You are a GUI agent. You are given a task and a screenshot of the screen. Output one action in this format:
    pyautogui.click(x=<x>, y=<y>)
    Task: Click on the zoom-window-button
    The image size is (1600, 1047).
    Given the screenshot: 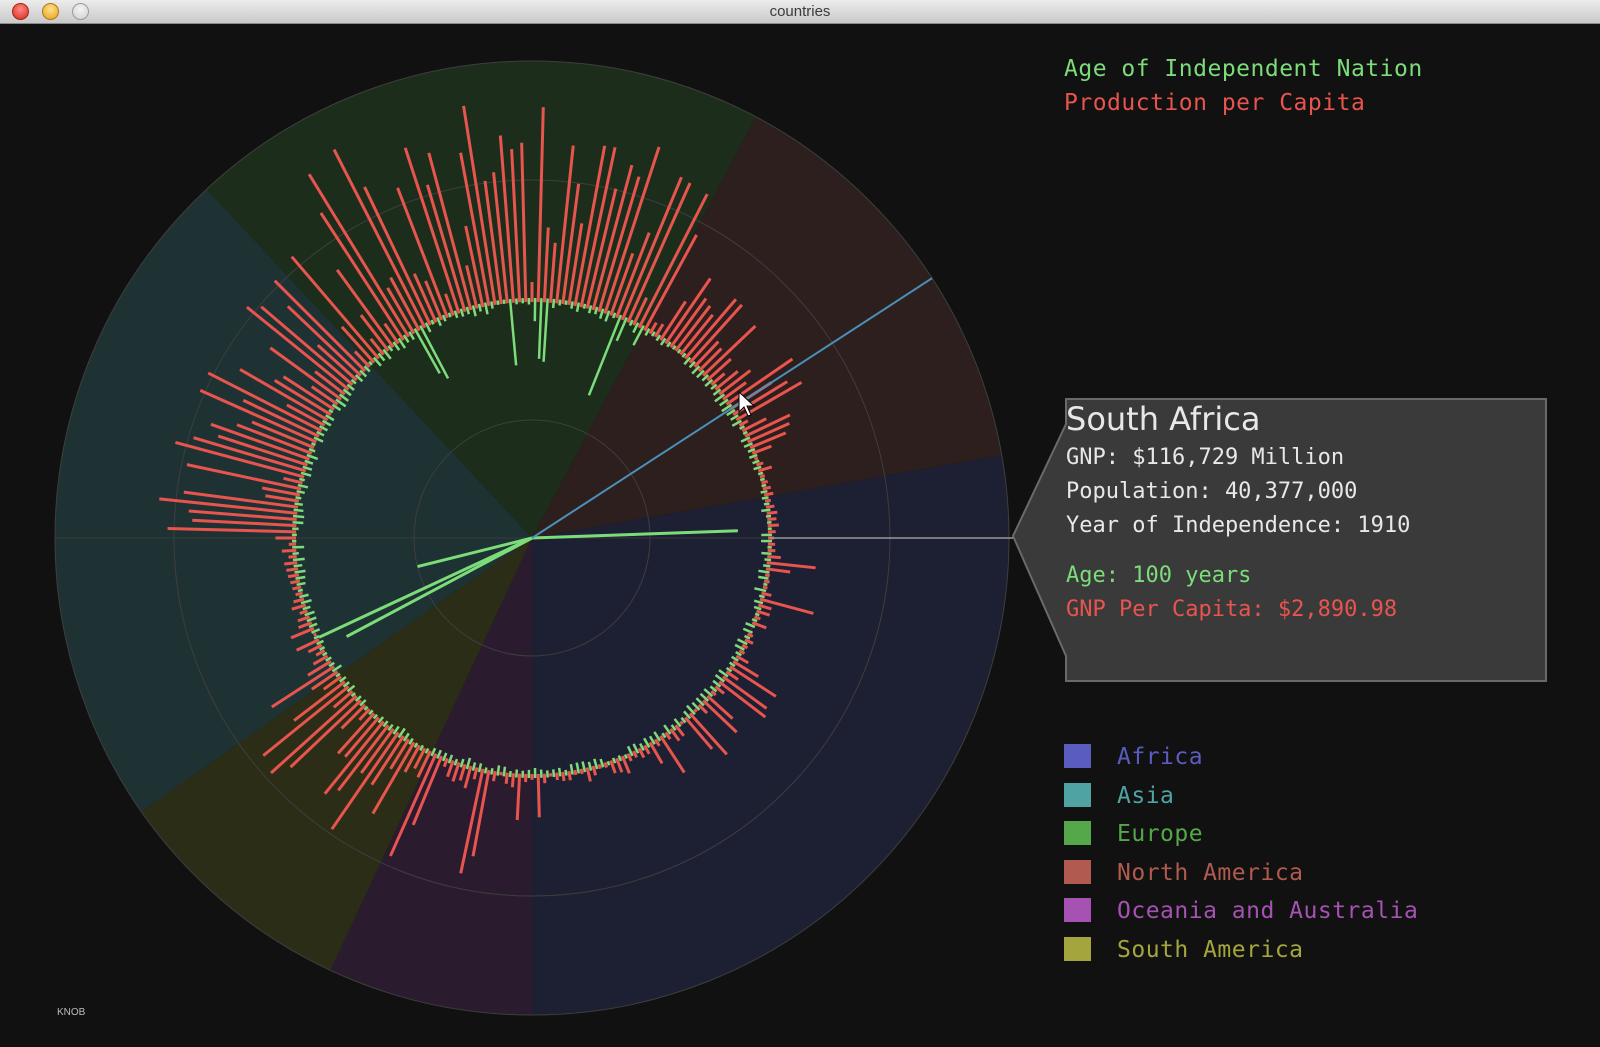 What is the action you would take?
    pyautogui.click(x=80, y=11)
    